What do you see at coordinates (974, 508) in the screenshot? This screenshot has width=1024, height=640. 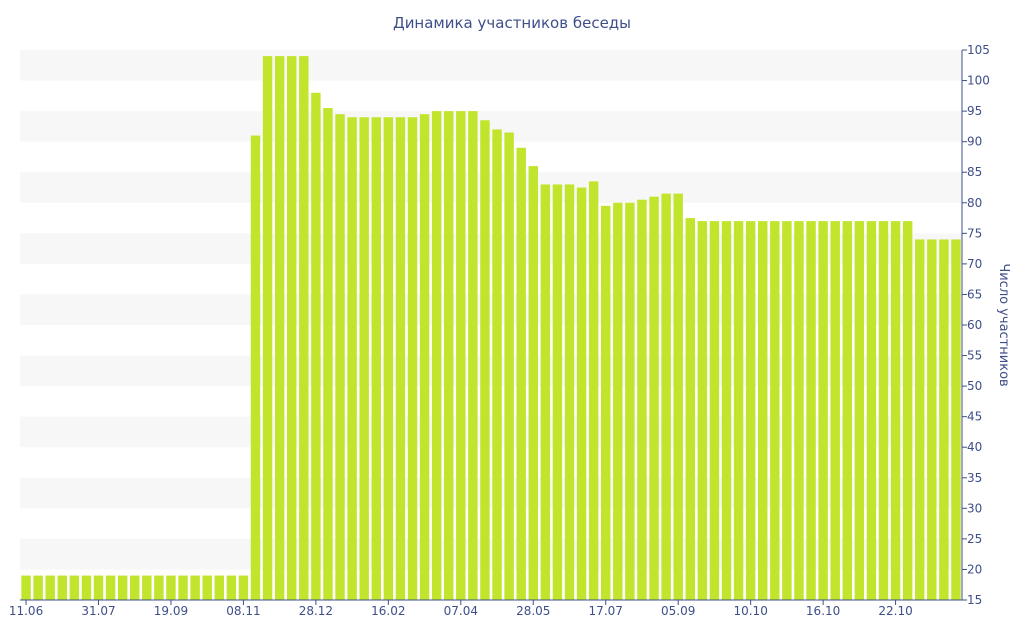 I see `y-tick-label: 30` at bounding box center [974, 508].